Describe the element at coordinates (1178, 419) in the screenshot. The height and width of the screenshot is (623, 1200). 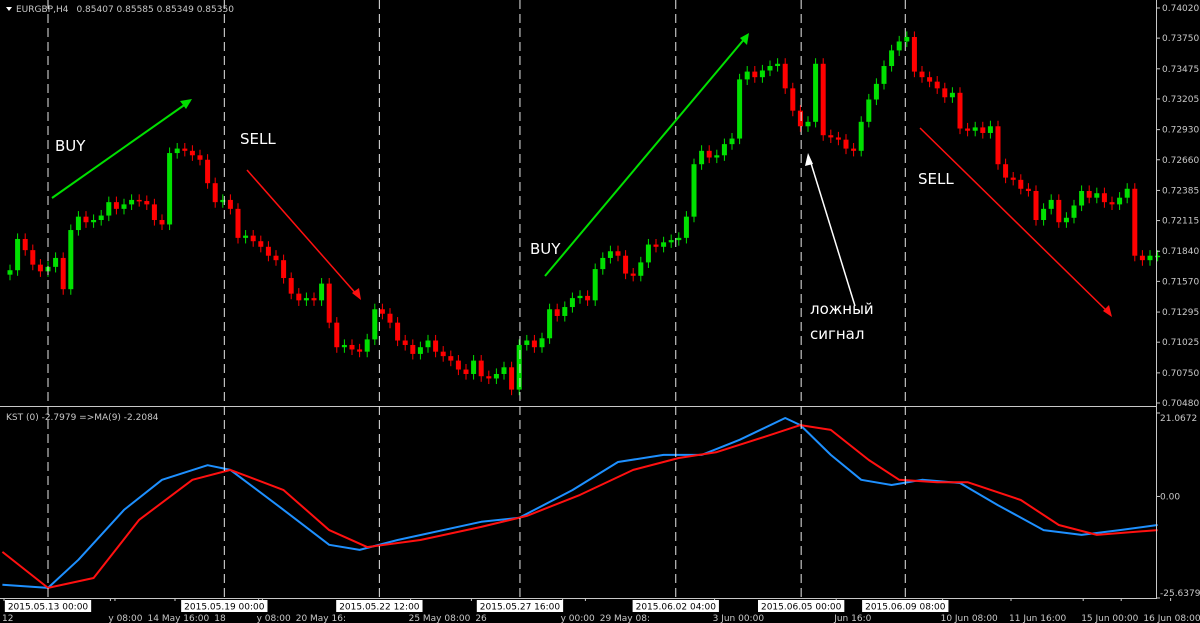
I see `y-tick-label: 21.0672` at that location.